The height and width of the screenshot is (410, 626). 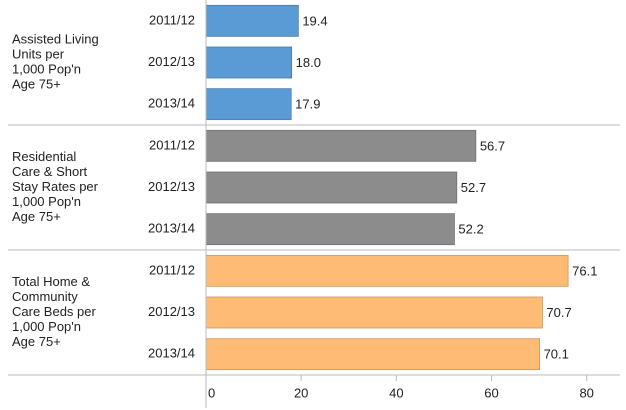 What do you see at coordinates (301, 392) in the screenshot?
I see `x-tick-label: 20` at bounding box center [301, 392].